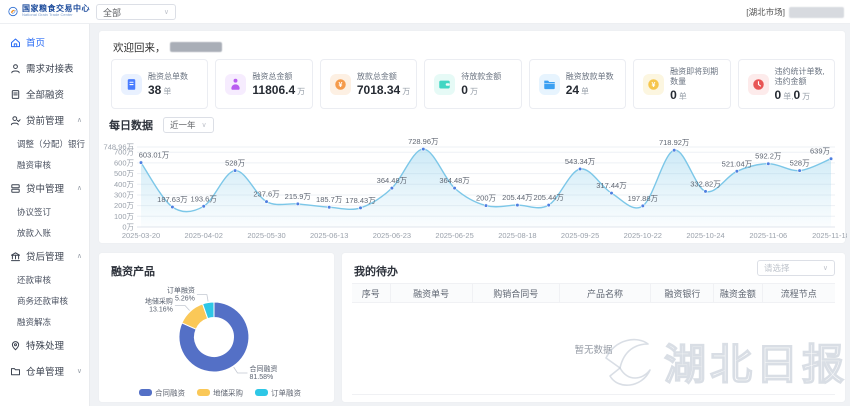 This screenshot has width=850, height=406. Describe the element at coordinates (136, 12) in the screenshot. I see `market-select: 全部 ∨` at that location.